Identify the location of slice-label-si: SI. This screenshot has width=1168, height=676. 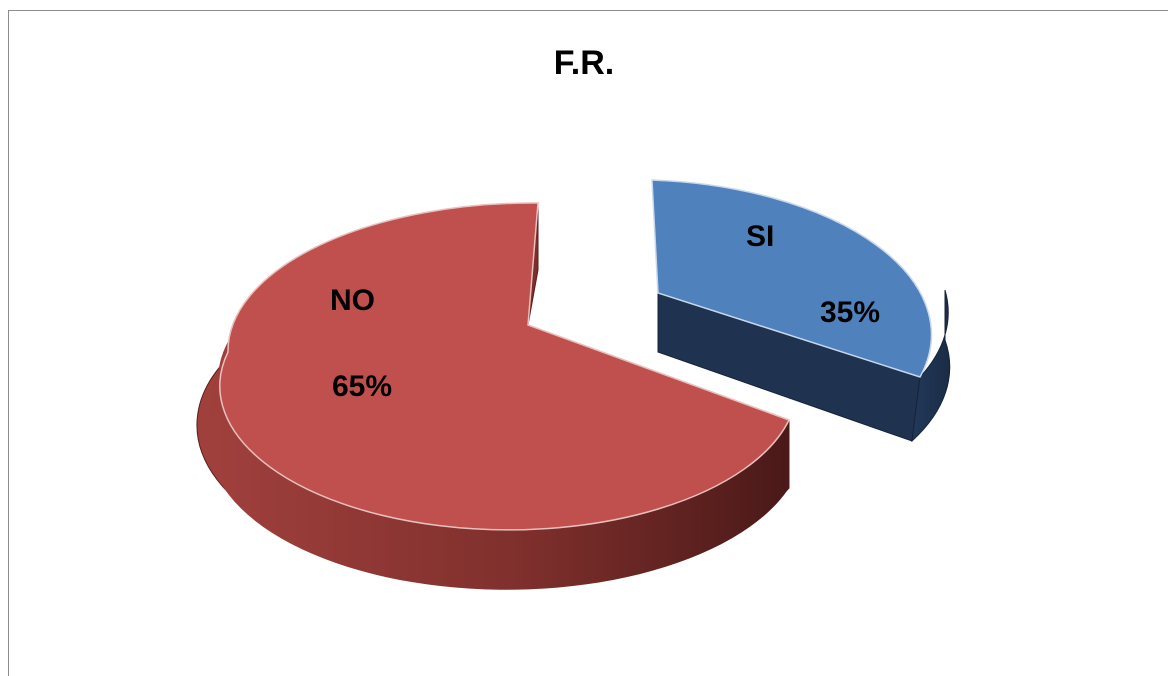
(760, 236).